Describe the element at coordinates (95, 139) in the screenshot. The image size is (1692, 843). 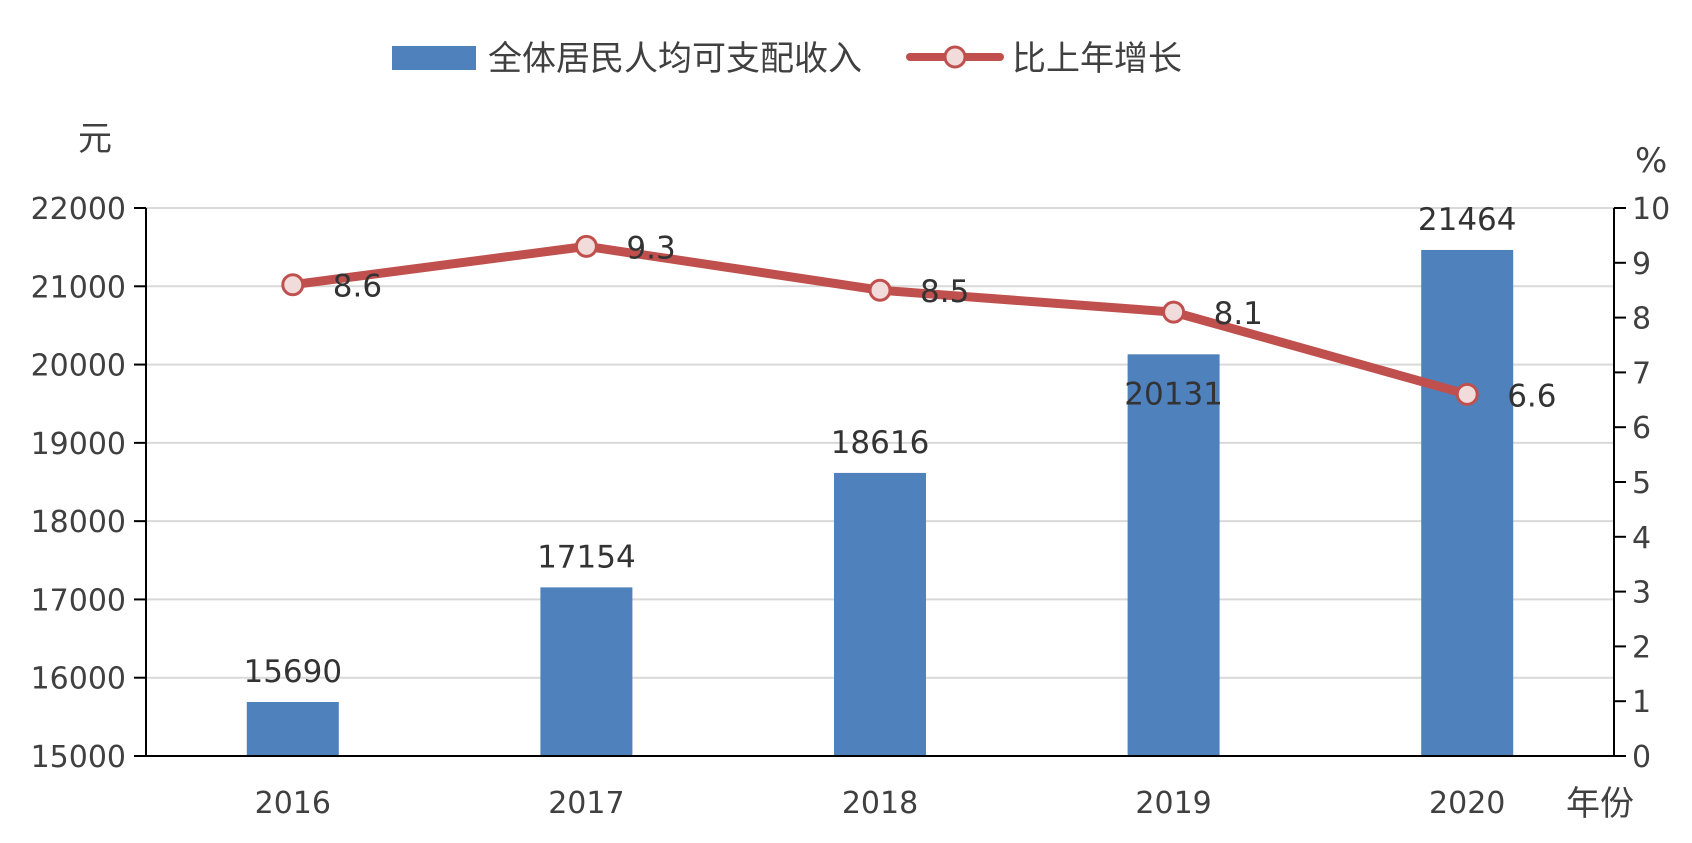
I see `y-left-unit: 元` at that location.